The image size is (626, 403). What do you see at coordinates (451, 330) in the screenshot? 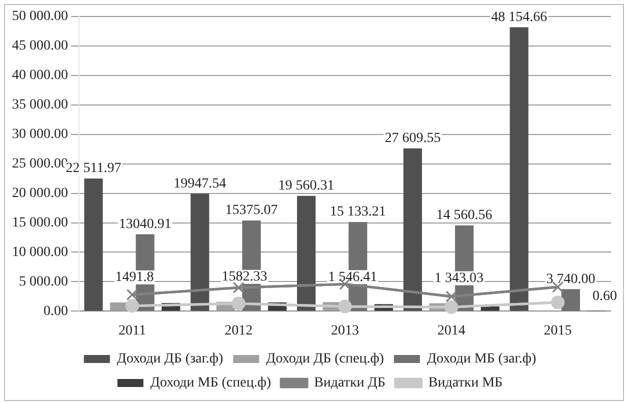
I see `x-tick-label: 2014` at bounding box center [451, 330].